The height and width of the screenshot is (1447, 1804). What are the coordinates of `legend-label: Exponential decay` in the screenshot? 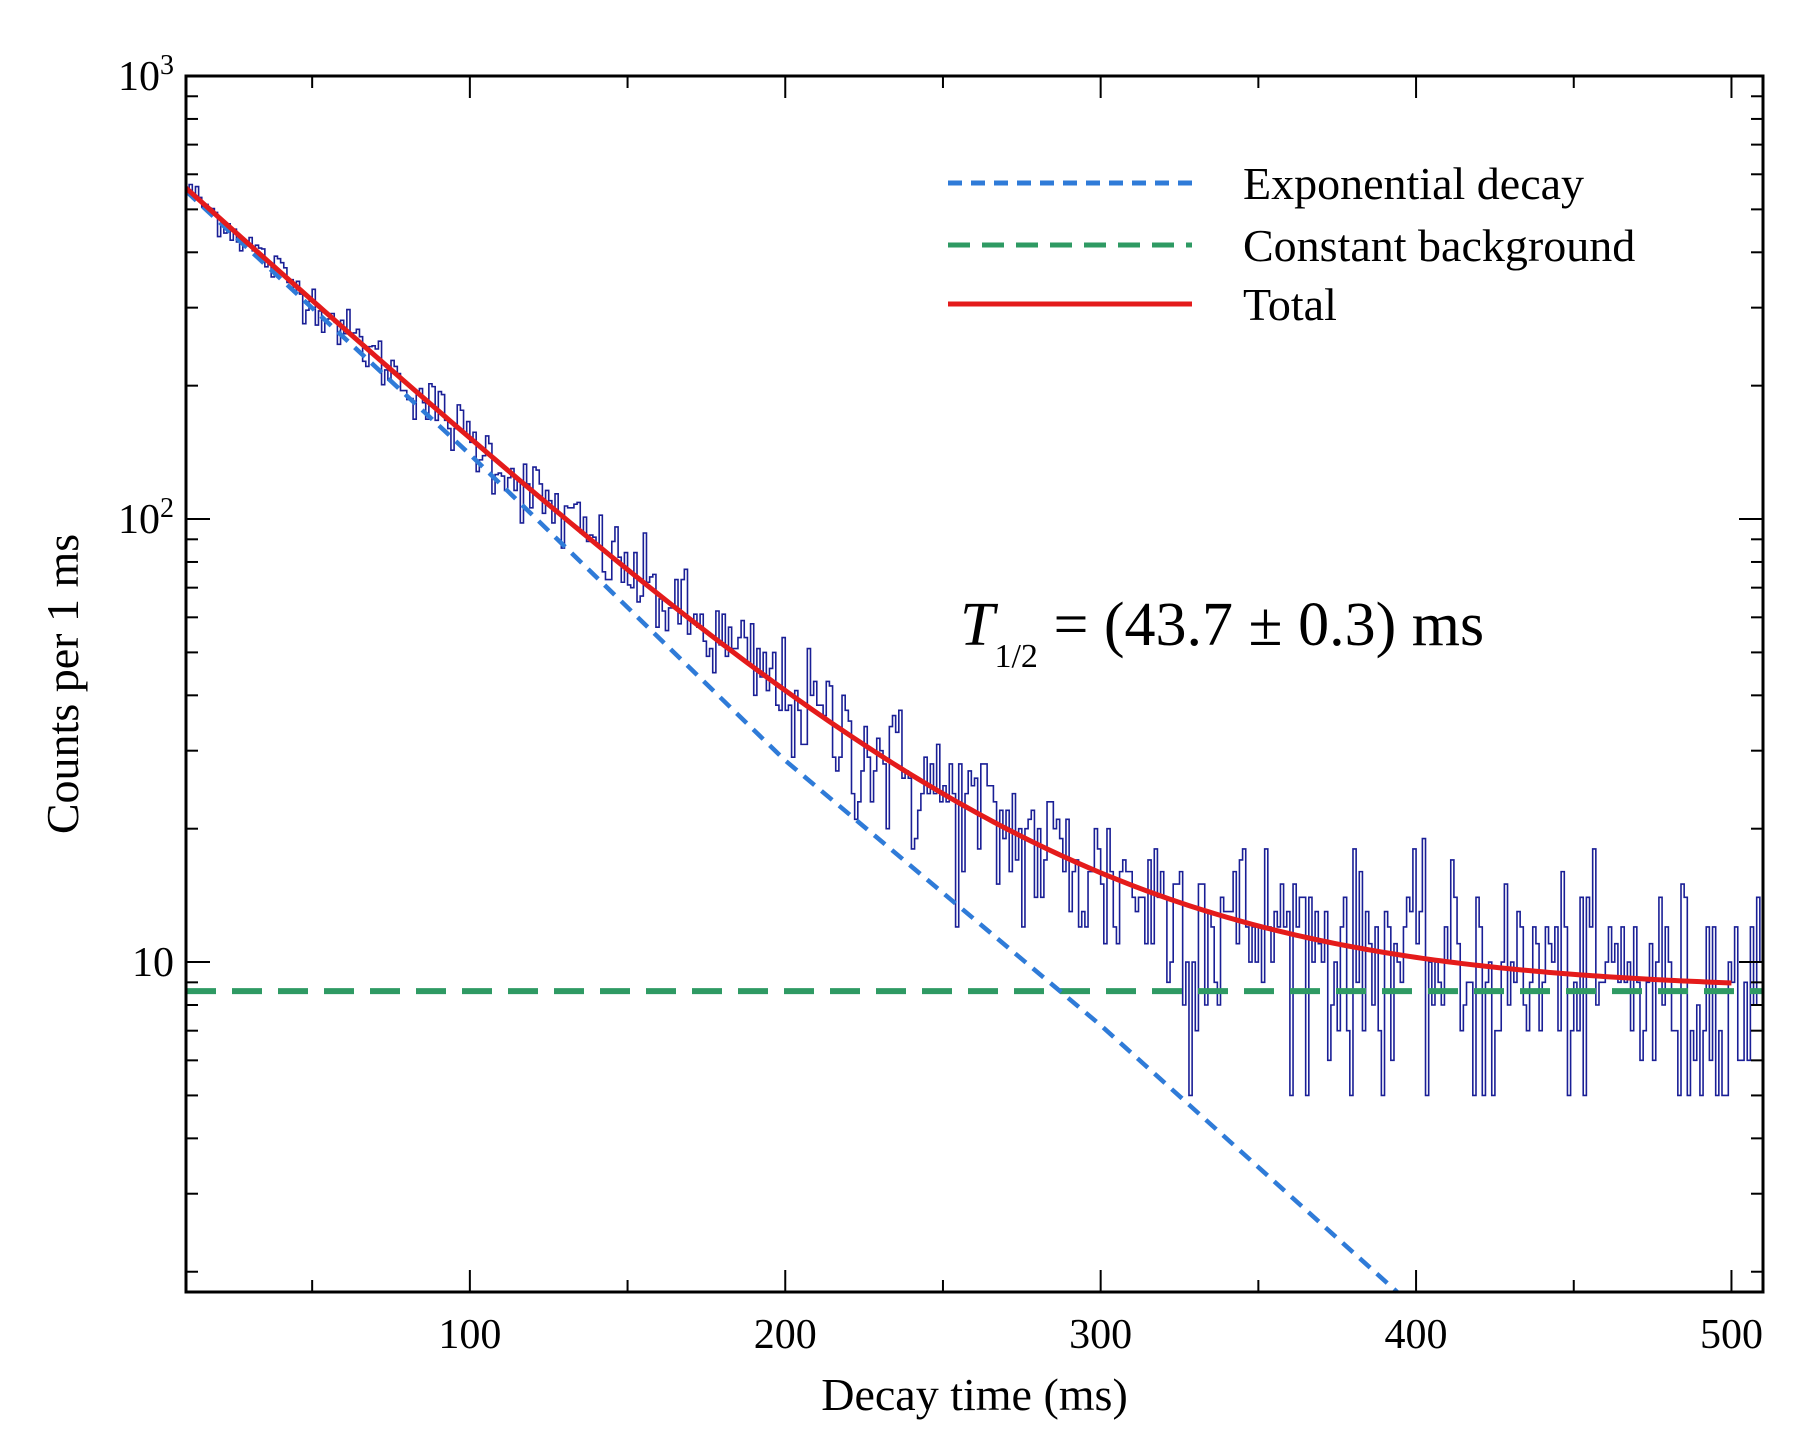 It's located at (1413, 183).